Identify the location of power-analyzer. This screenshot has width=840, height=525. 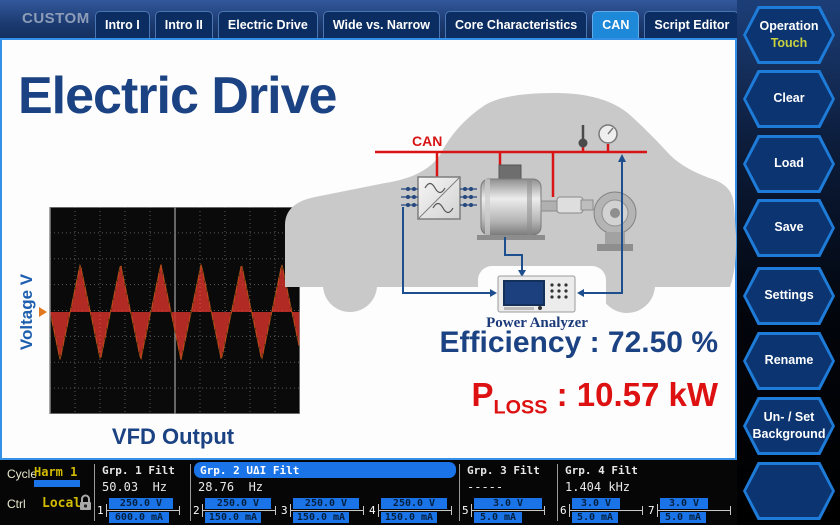
(536, 294).